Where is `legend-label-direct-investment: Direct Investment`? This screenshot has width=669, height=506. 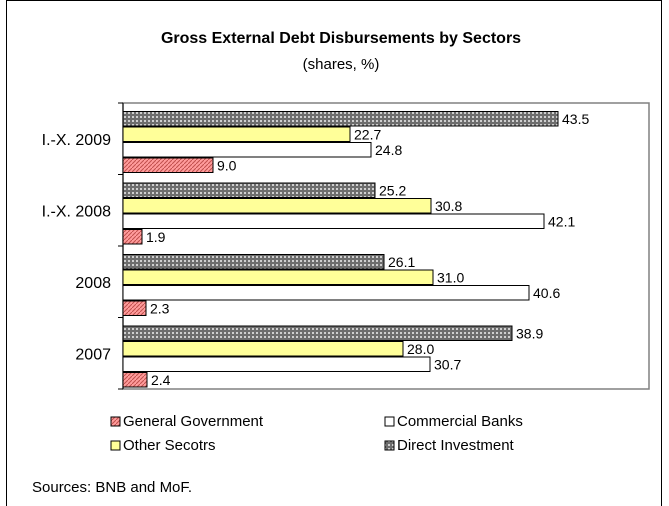
legend-label-direct-investment: Direct Investment is located at coordinates (456, 445).